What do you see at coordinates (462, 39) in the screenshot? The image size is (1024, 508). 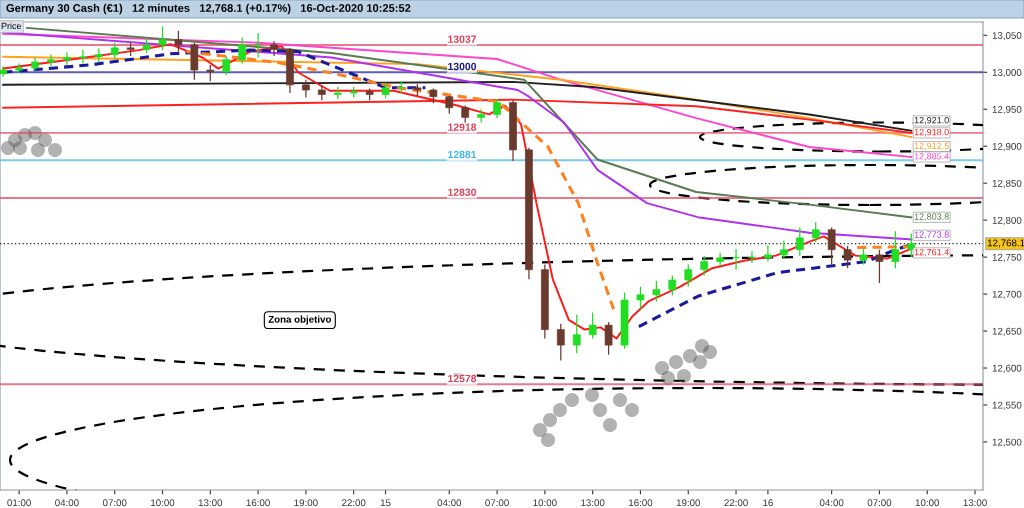 I see `ref-line-label: 13037` at bounding box center [462, 39].